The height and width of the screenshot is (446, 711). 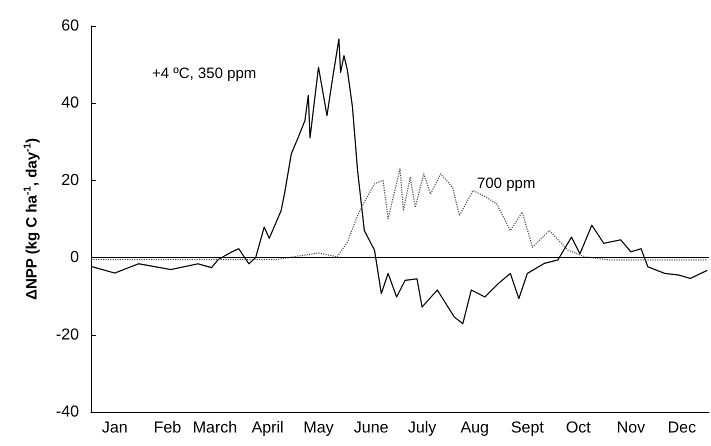 I want to click on x-tick-label: Aug, so click(x=474, y=428).